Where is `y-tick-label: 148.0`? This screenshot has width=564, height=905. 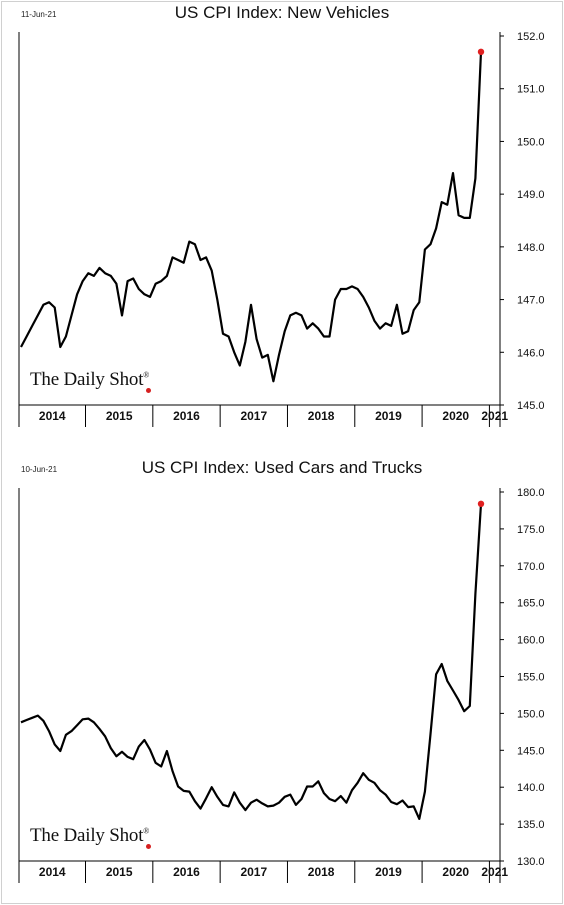
y-tick-label: 148.0 is located at coordinates (531, 248).